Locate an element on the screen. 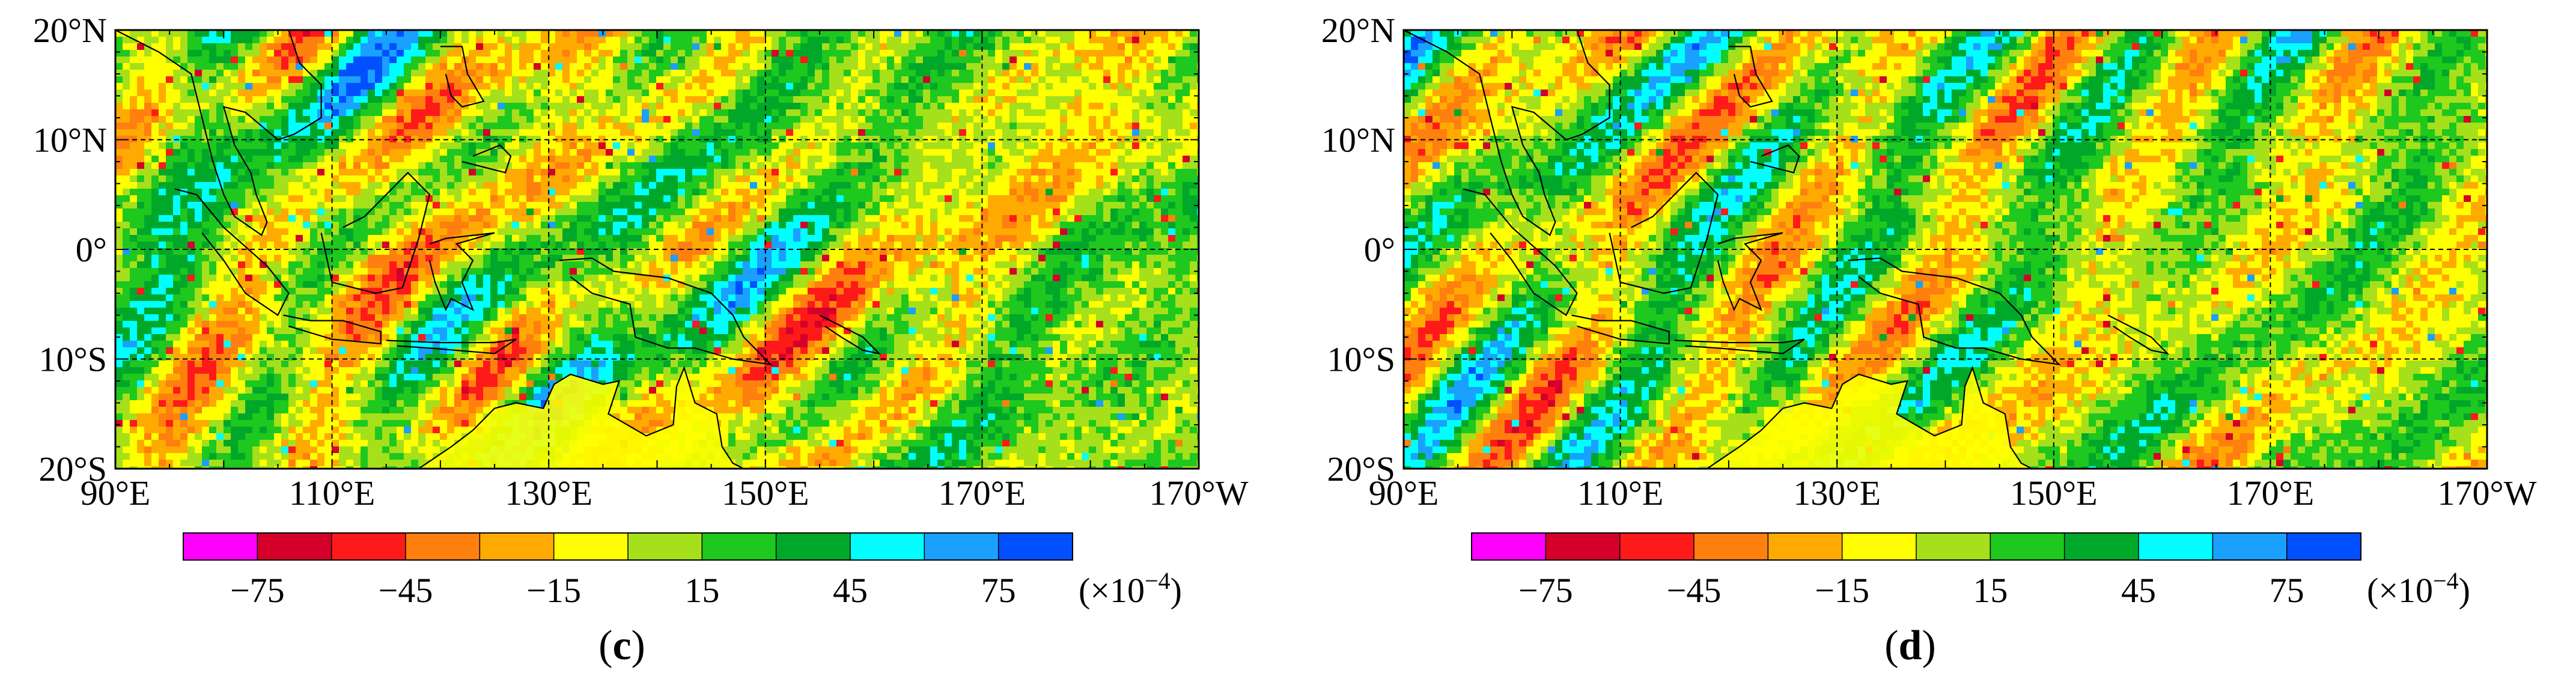 Image resolution: width=2576 pixels, height=691 pixels. panel-label: (c) is located at coordinates (622, 646).